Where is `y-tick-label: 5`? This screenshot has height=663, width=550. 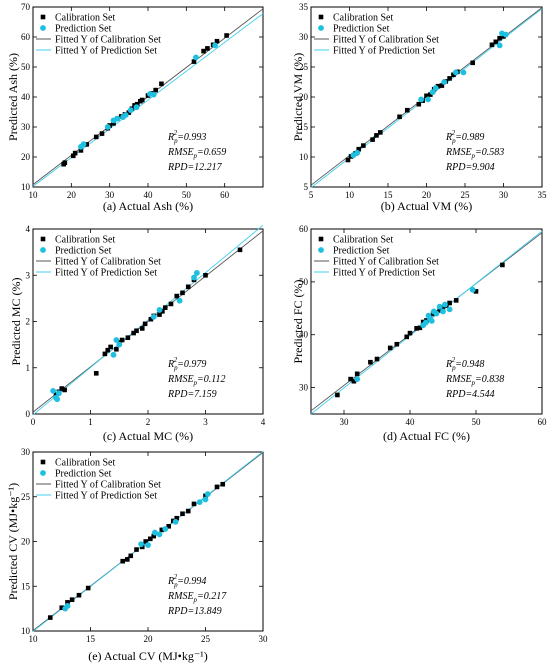
y-tick-label: 5 is located at coordinates (306, 187).